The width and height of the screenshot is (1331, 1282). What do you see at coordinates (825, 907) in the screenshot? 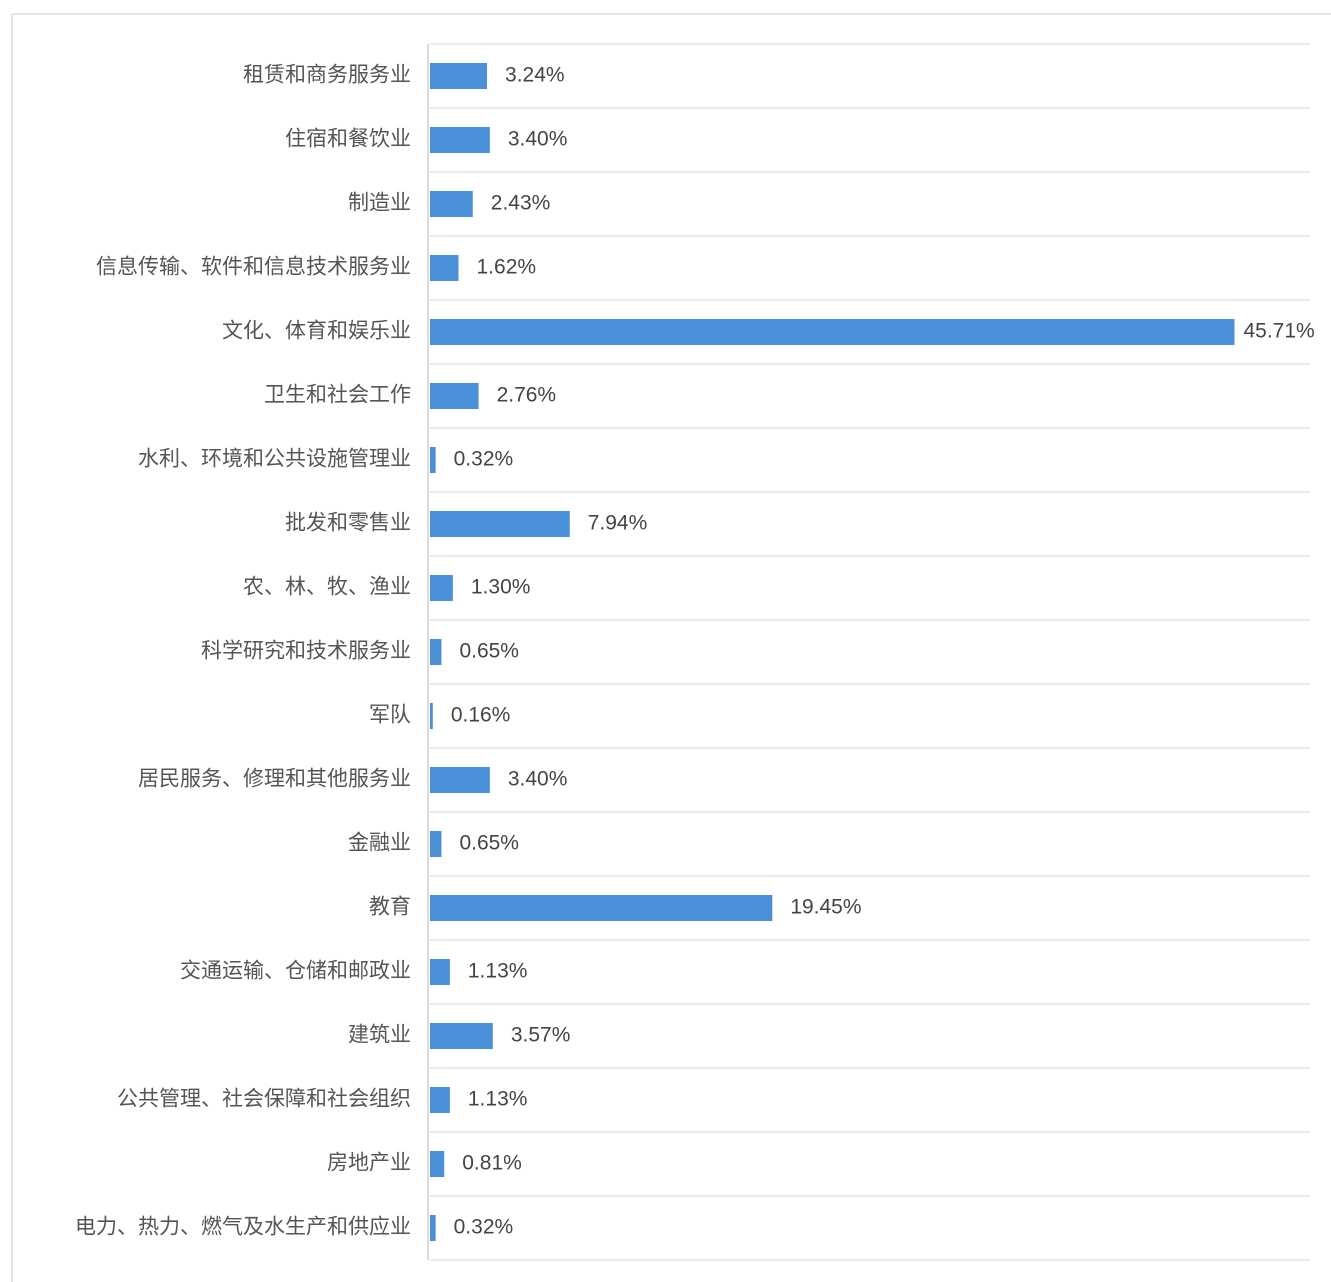
I see `value-label: 19.45%` at bounding box center [825, 907].